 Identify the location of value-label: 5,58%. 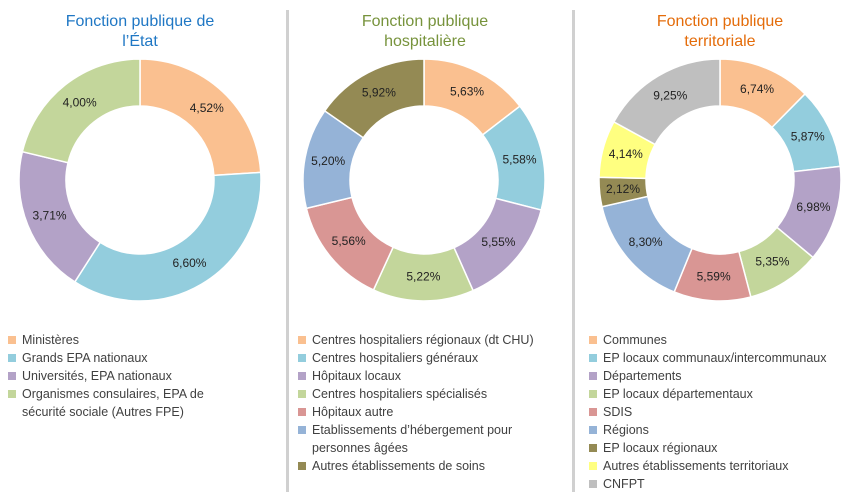
(519, 160).